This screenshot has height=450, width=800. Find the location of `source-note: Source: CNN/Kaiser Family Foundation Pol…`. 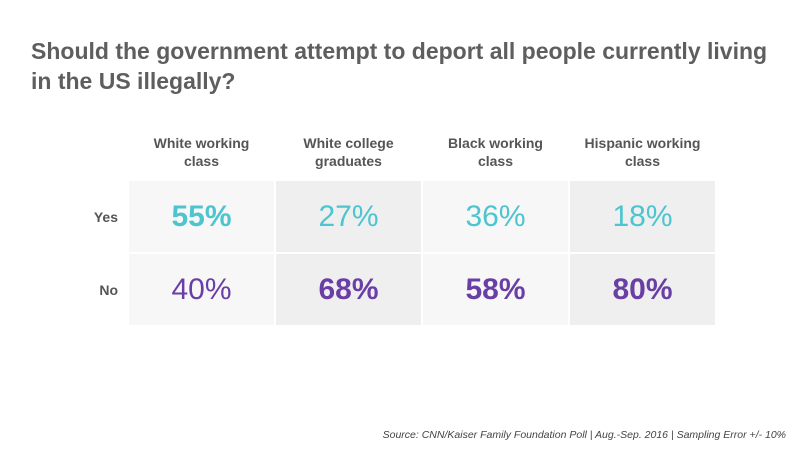

source-note: Source: CNN/Kaiser Family Foundation Pol… is located at coordinates (584, 435).